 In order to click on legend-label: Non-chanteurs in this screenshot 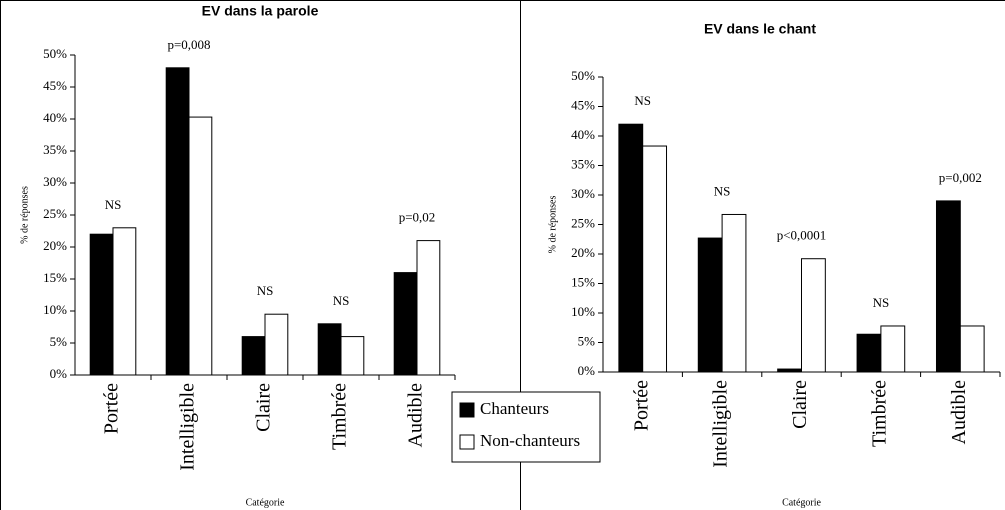, I will do `click(530, 440)`.